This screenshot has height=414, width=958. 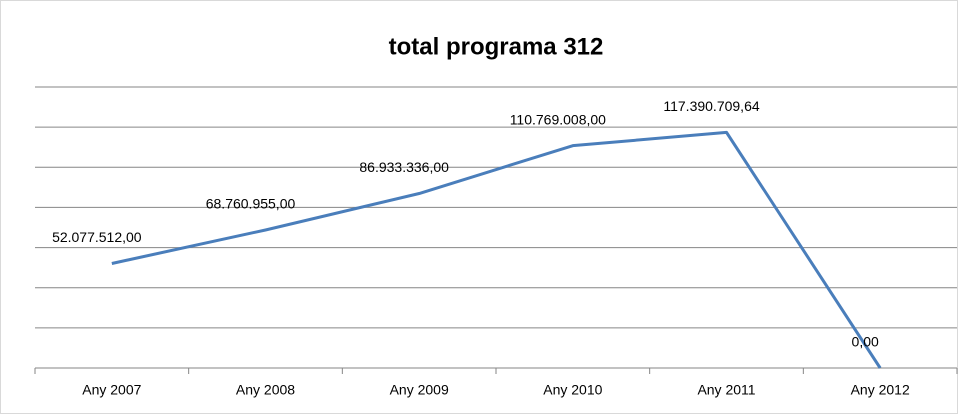 What do you see at coordinates (572, 390) in the screenshot?
I see `x-tick-label: Any 2010` at bounding box center [572, 390].